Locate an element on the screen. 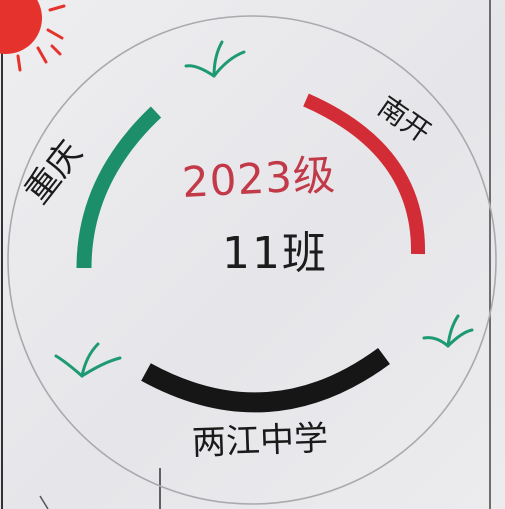 The width and height of the screenshot is (505, 509). school-full-label: 两江中学 is located at coordinates (260, 441).